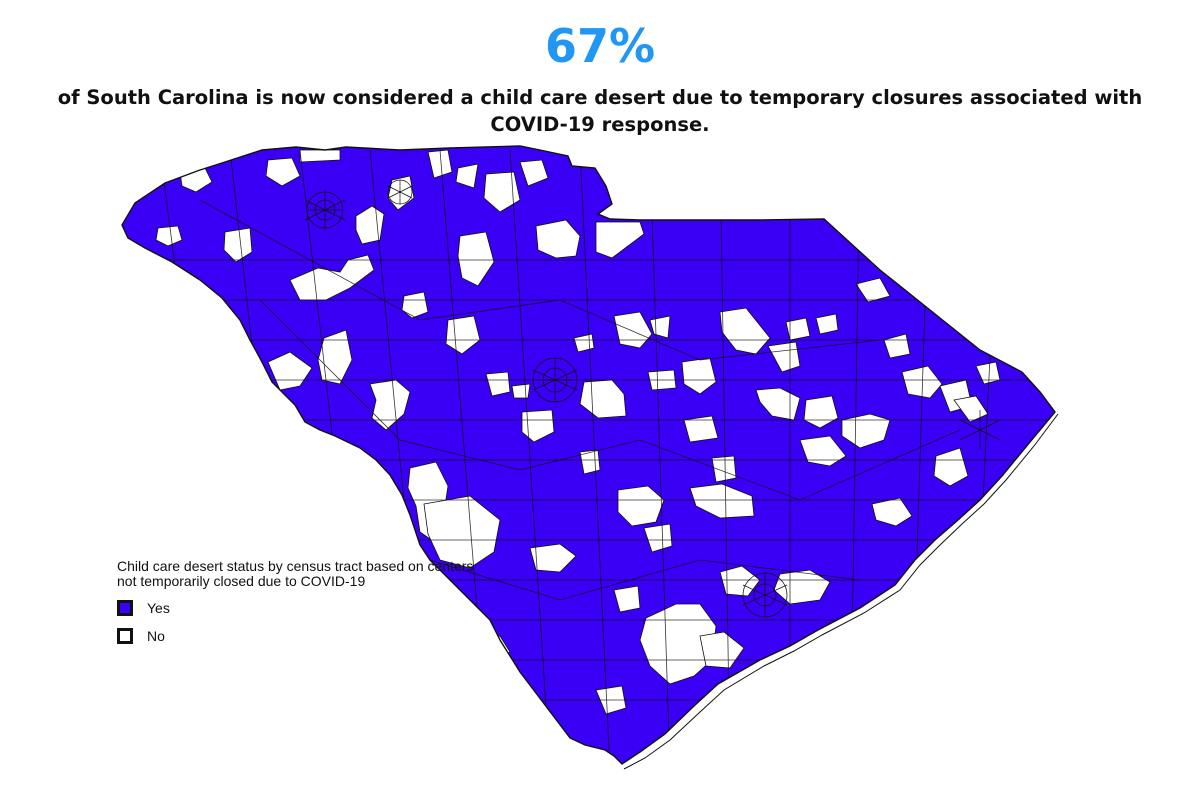 The image size is (1200, 790). Describe the element at coordinates (555, 380) in the screenshot. I see `columbia-cluster` at that location.